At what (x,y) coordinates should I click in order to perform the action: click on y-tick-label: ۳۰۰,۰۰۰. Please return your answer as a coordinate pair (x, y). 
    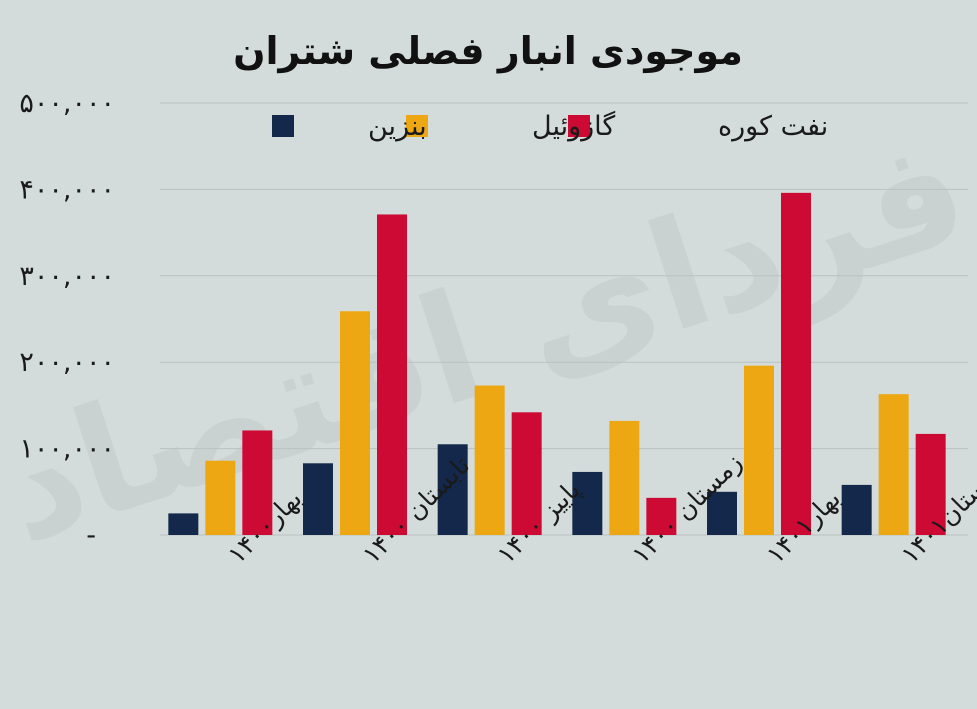
    Looking at the image, I should click on (67, 276).